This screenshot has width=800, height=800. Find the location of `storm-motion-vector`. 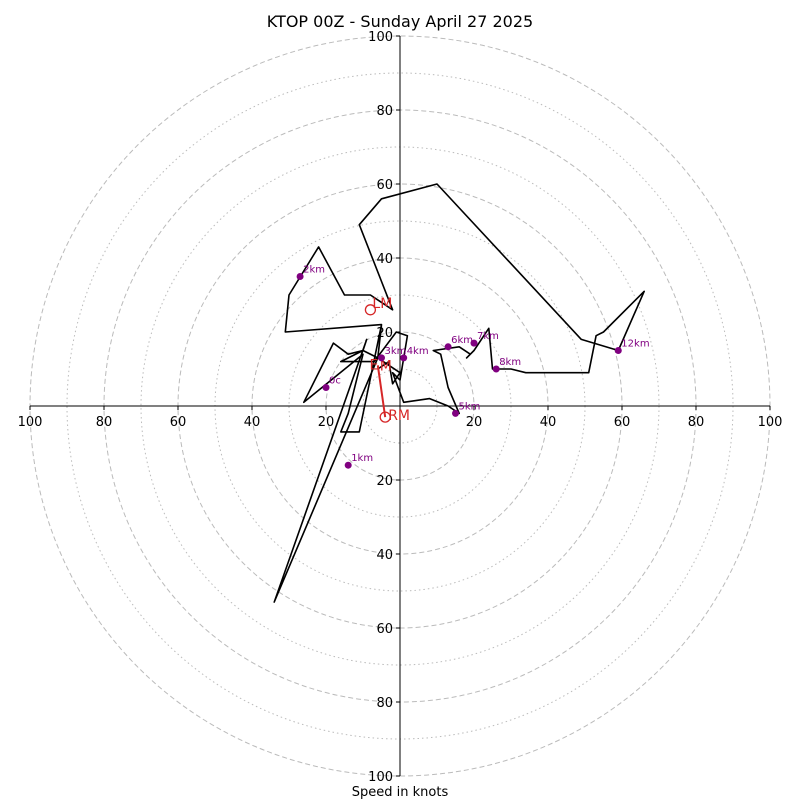

storm-motion-vector is located at coordinates (381, 391).